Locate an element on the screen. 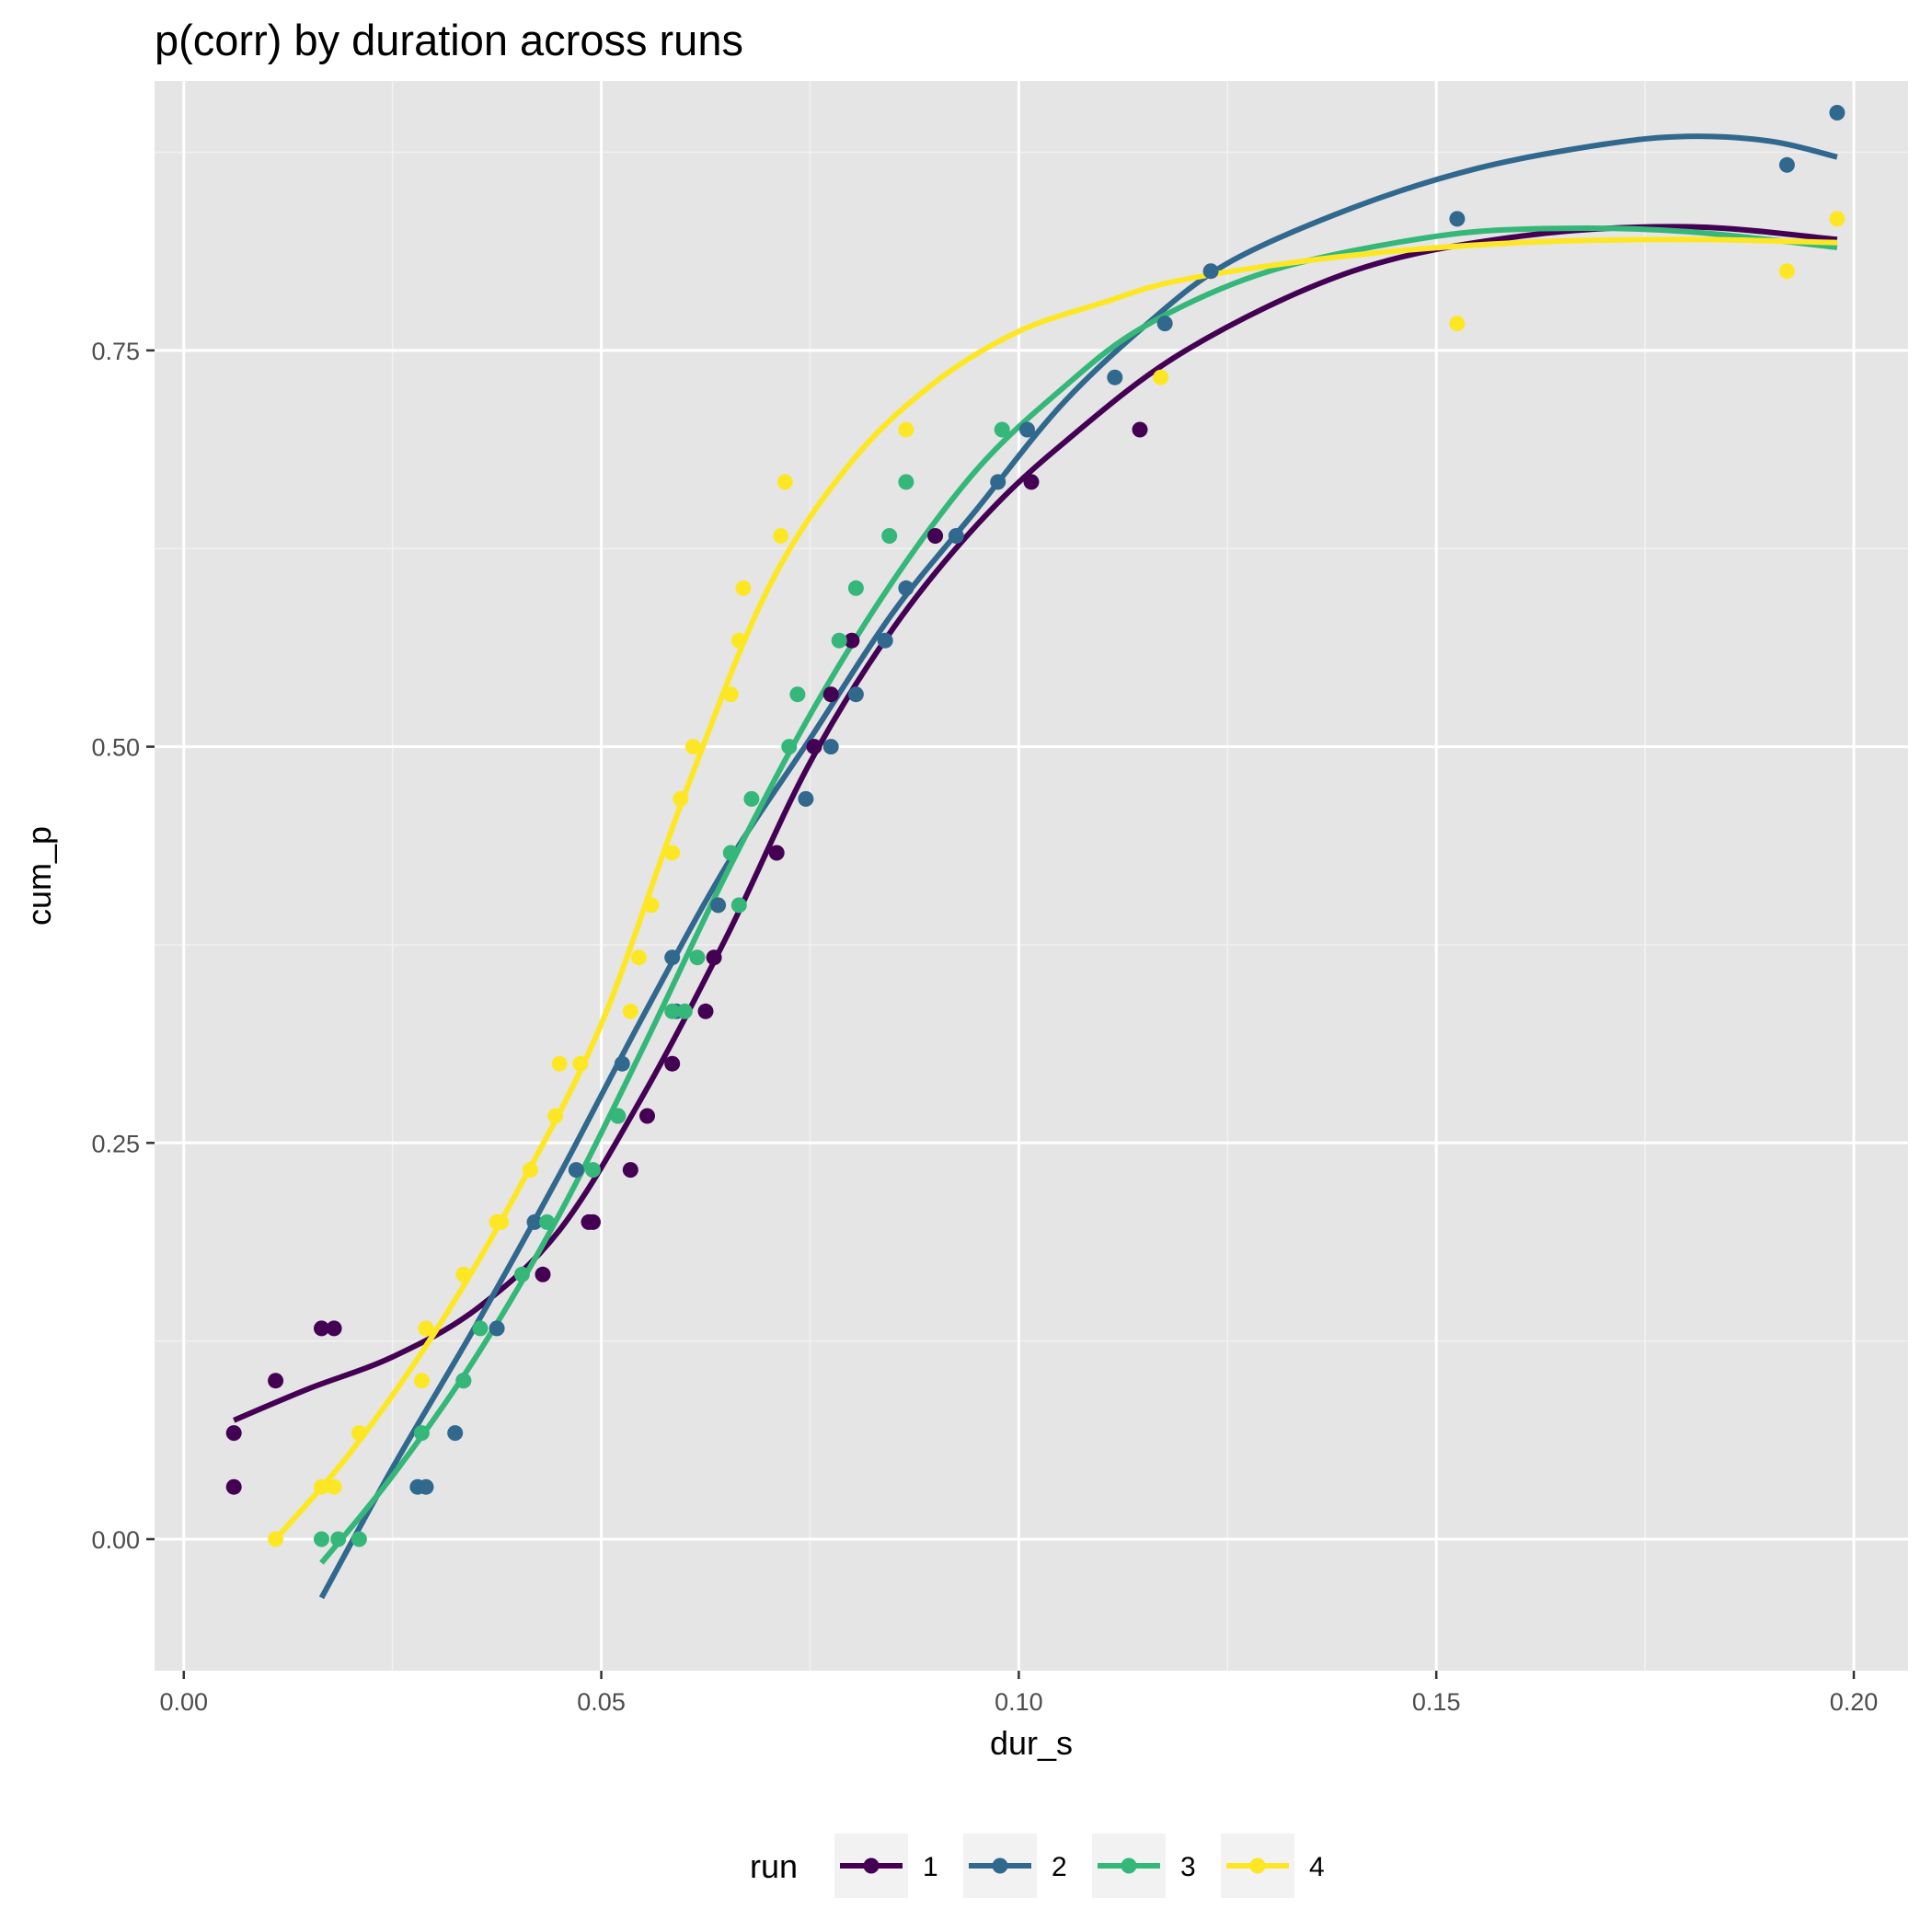 Image resolution: width=1932 pixels, height=1932 pixels. x-axis: 0.00 0.05 0.10 0.15 0.20 is located at coordinates (1018, 1693).